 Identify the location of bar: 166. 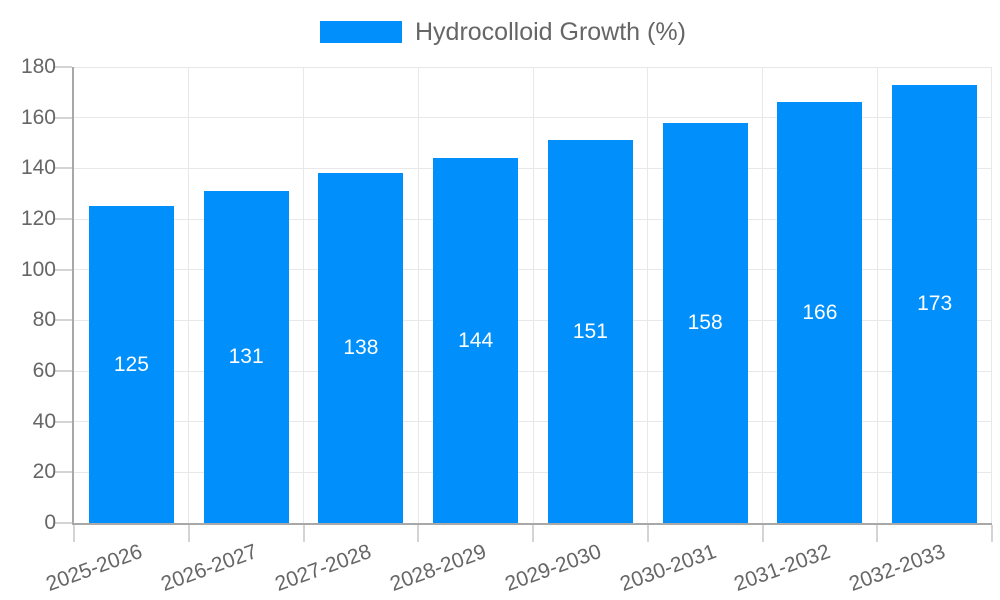
(820, 312).